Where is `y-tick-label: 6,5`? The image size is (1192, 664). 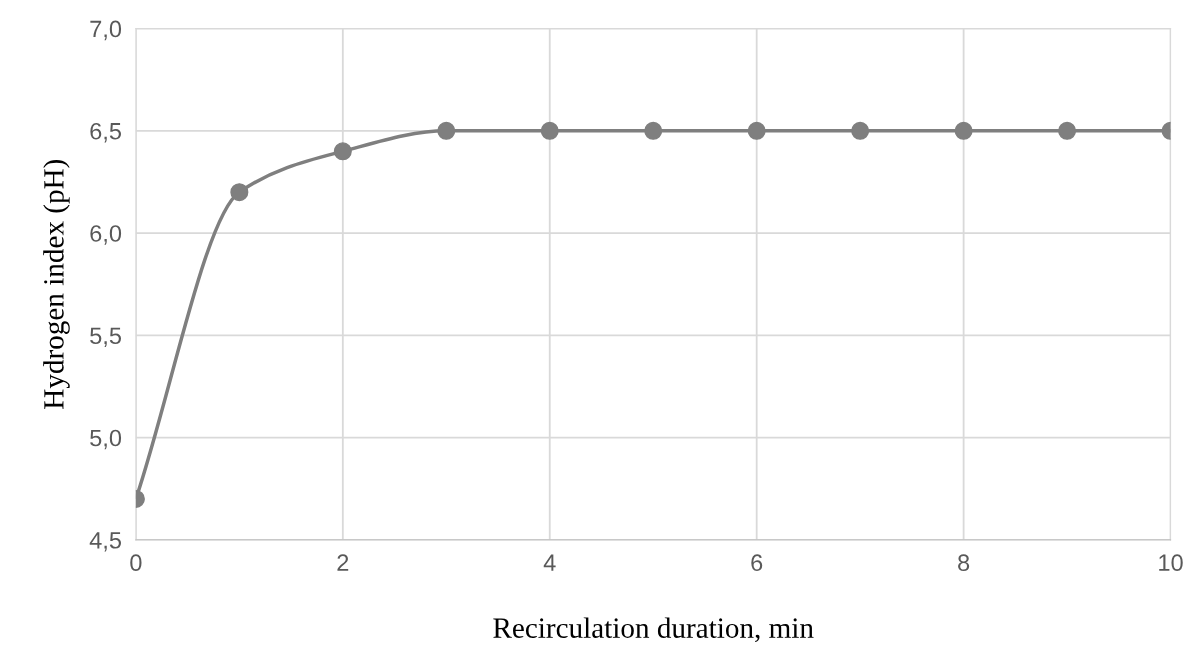 y-tick-label: 6,5 is located at coordinates (106, 132).